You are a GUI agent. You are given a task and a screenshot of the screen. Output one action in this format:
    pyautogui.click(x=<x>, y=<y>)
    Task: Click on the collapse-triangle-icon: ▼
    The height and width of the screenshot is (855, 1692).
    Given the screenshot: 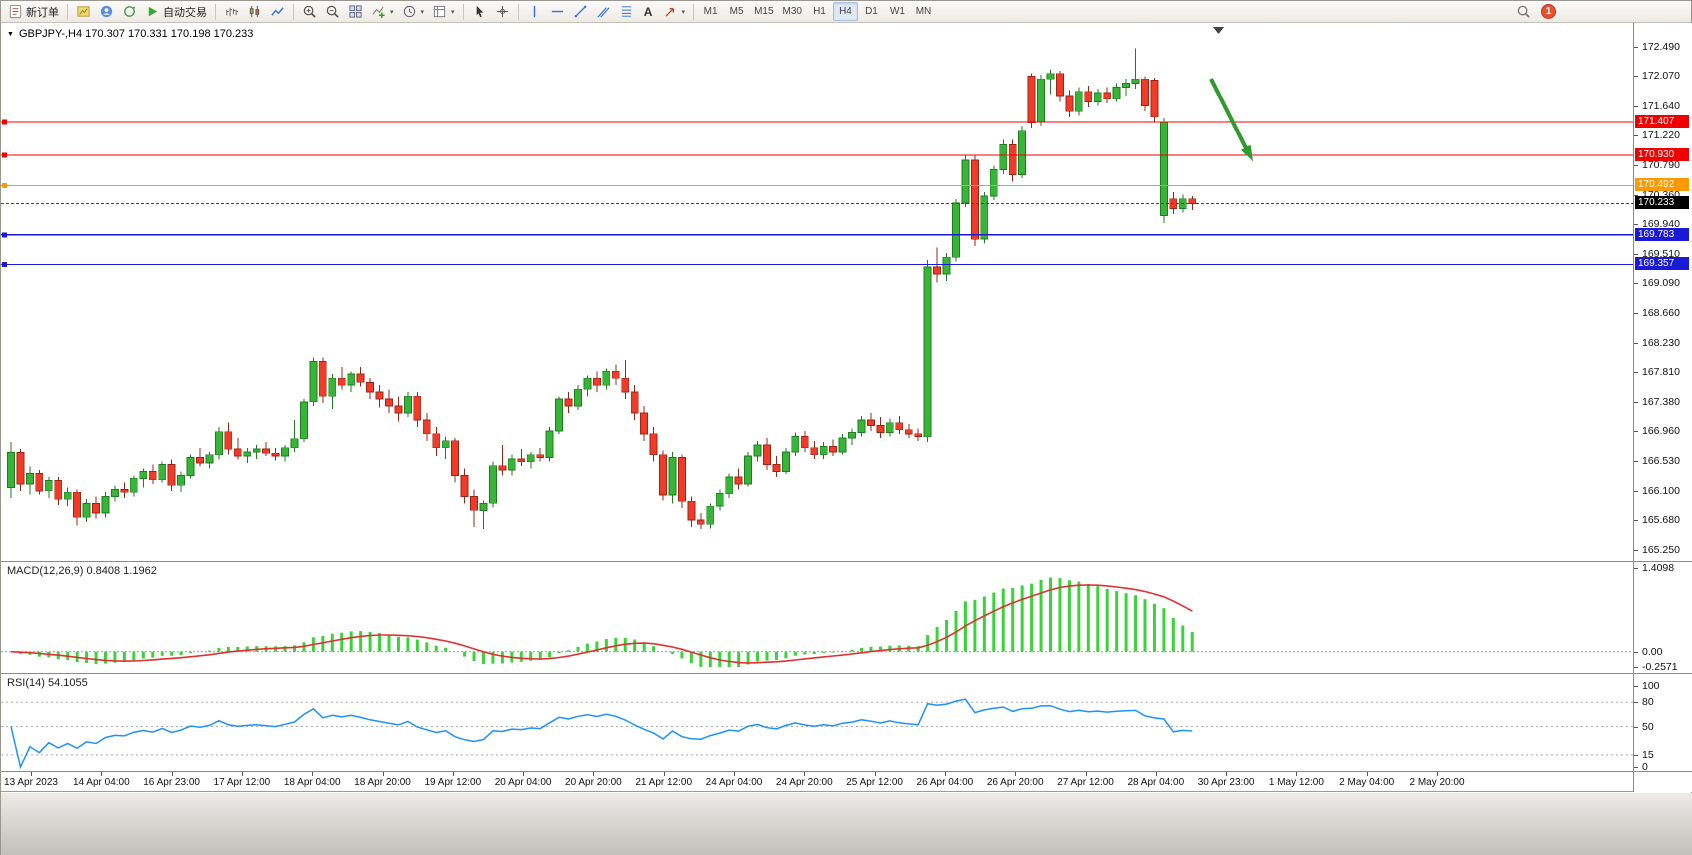 What is the action you would take?
    pyautogui.click(x=10, y=34)
    